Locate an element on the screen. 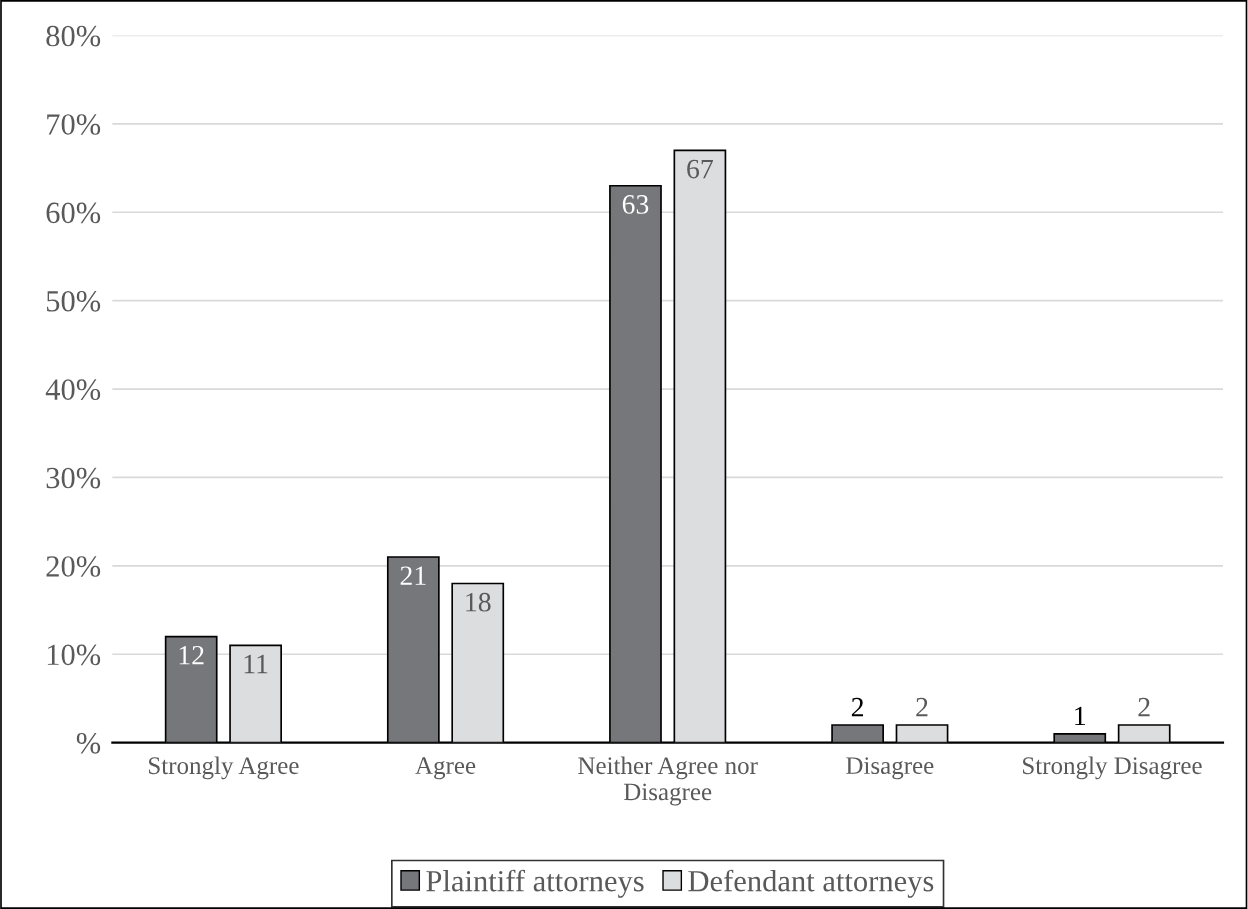 This screenshot has width=1248, height=909. data-label: 1 is located at coordinates (1080, 716).